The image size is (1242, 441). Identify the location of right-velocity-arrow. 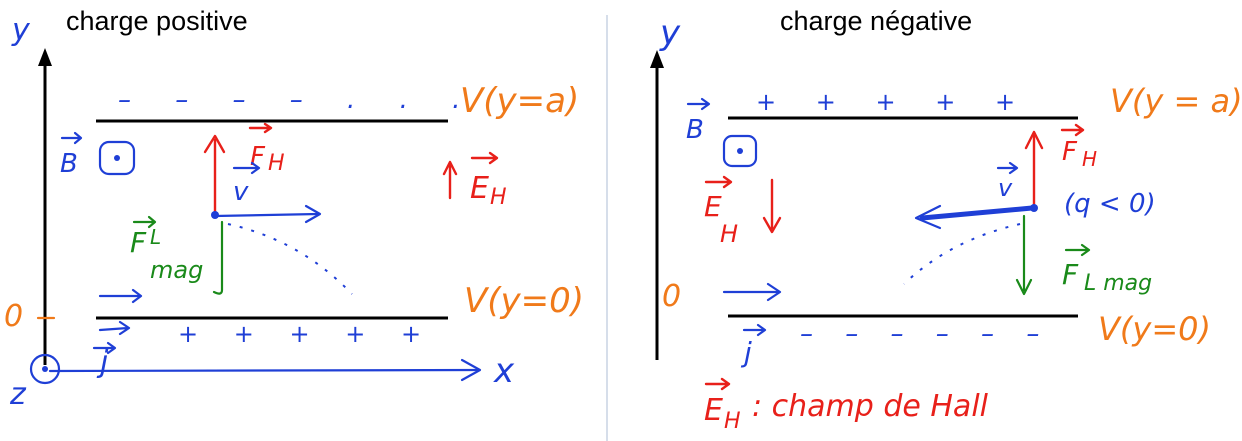
(977, 213).